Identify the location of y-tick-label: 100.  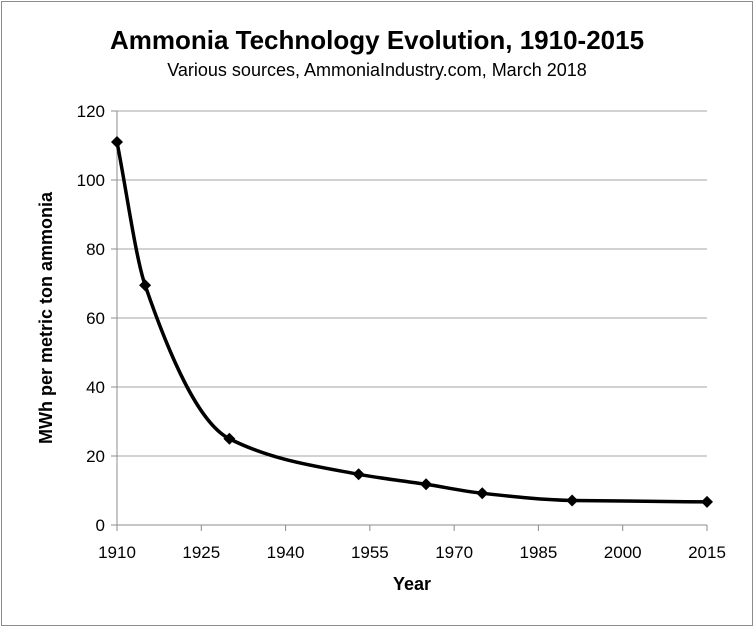
(91, 180).